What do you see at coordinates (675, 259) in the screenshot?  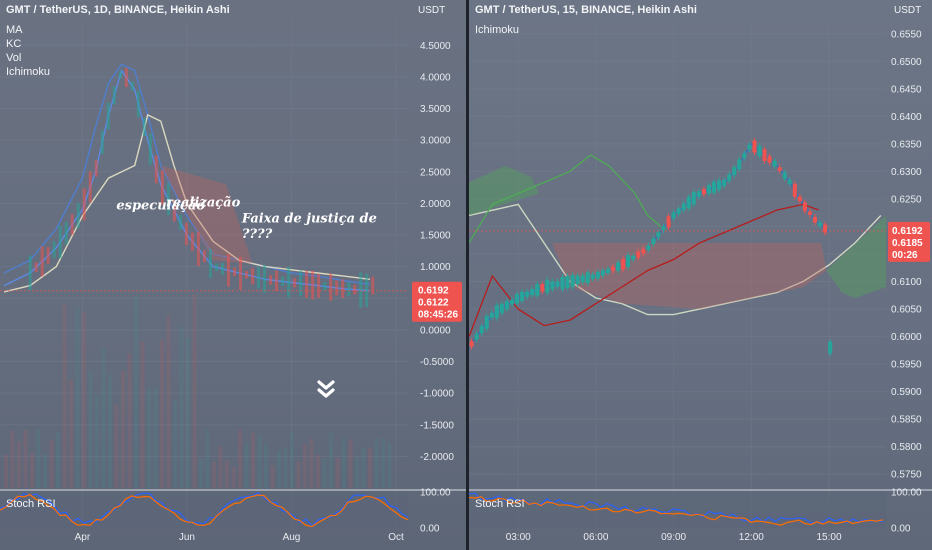 I see `series-line-ichimoku` at bounding box center [675, 259].